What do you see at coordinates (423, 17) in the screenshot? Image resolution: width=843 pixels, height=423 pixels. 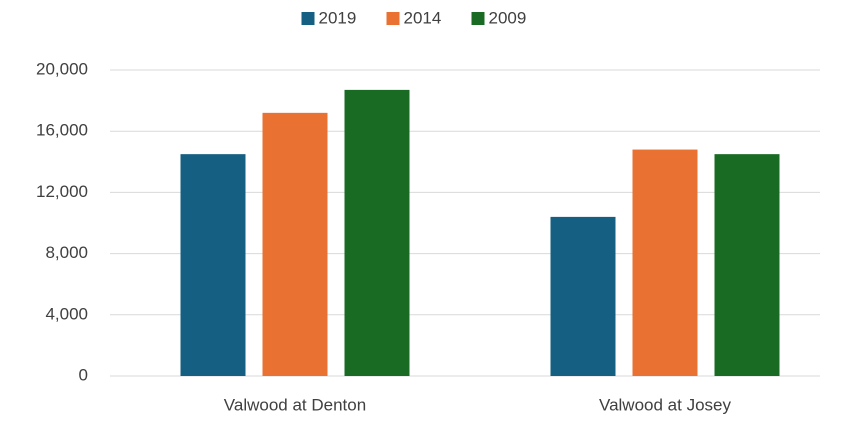 I see `legend-label: 2014` at bounding box center [423, 17].